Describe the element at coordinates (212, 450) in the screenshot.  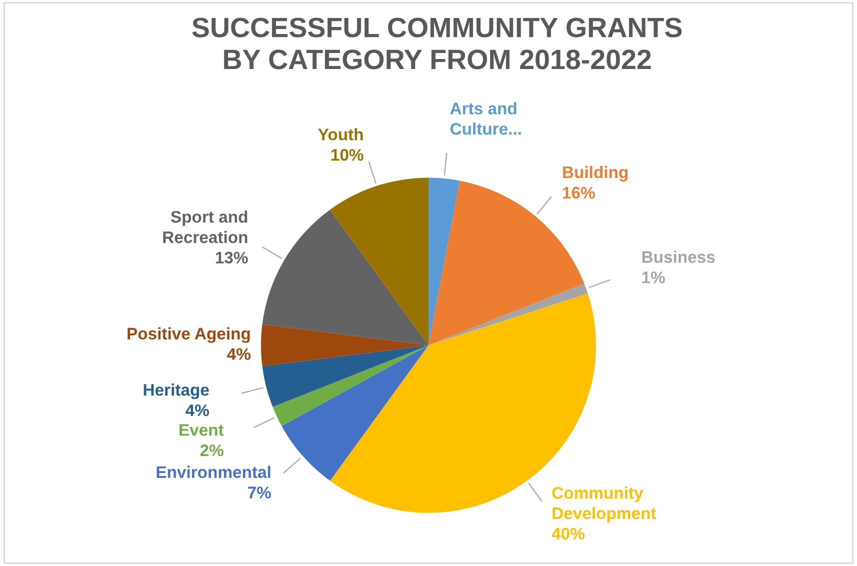
I see `data-label: 2%` at that location.